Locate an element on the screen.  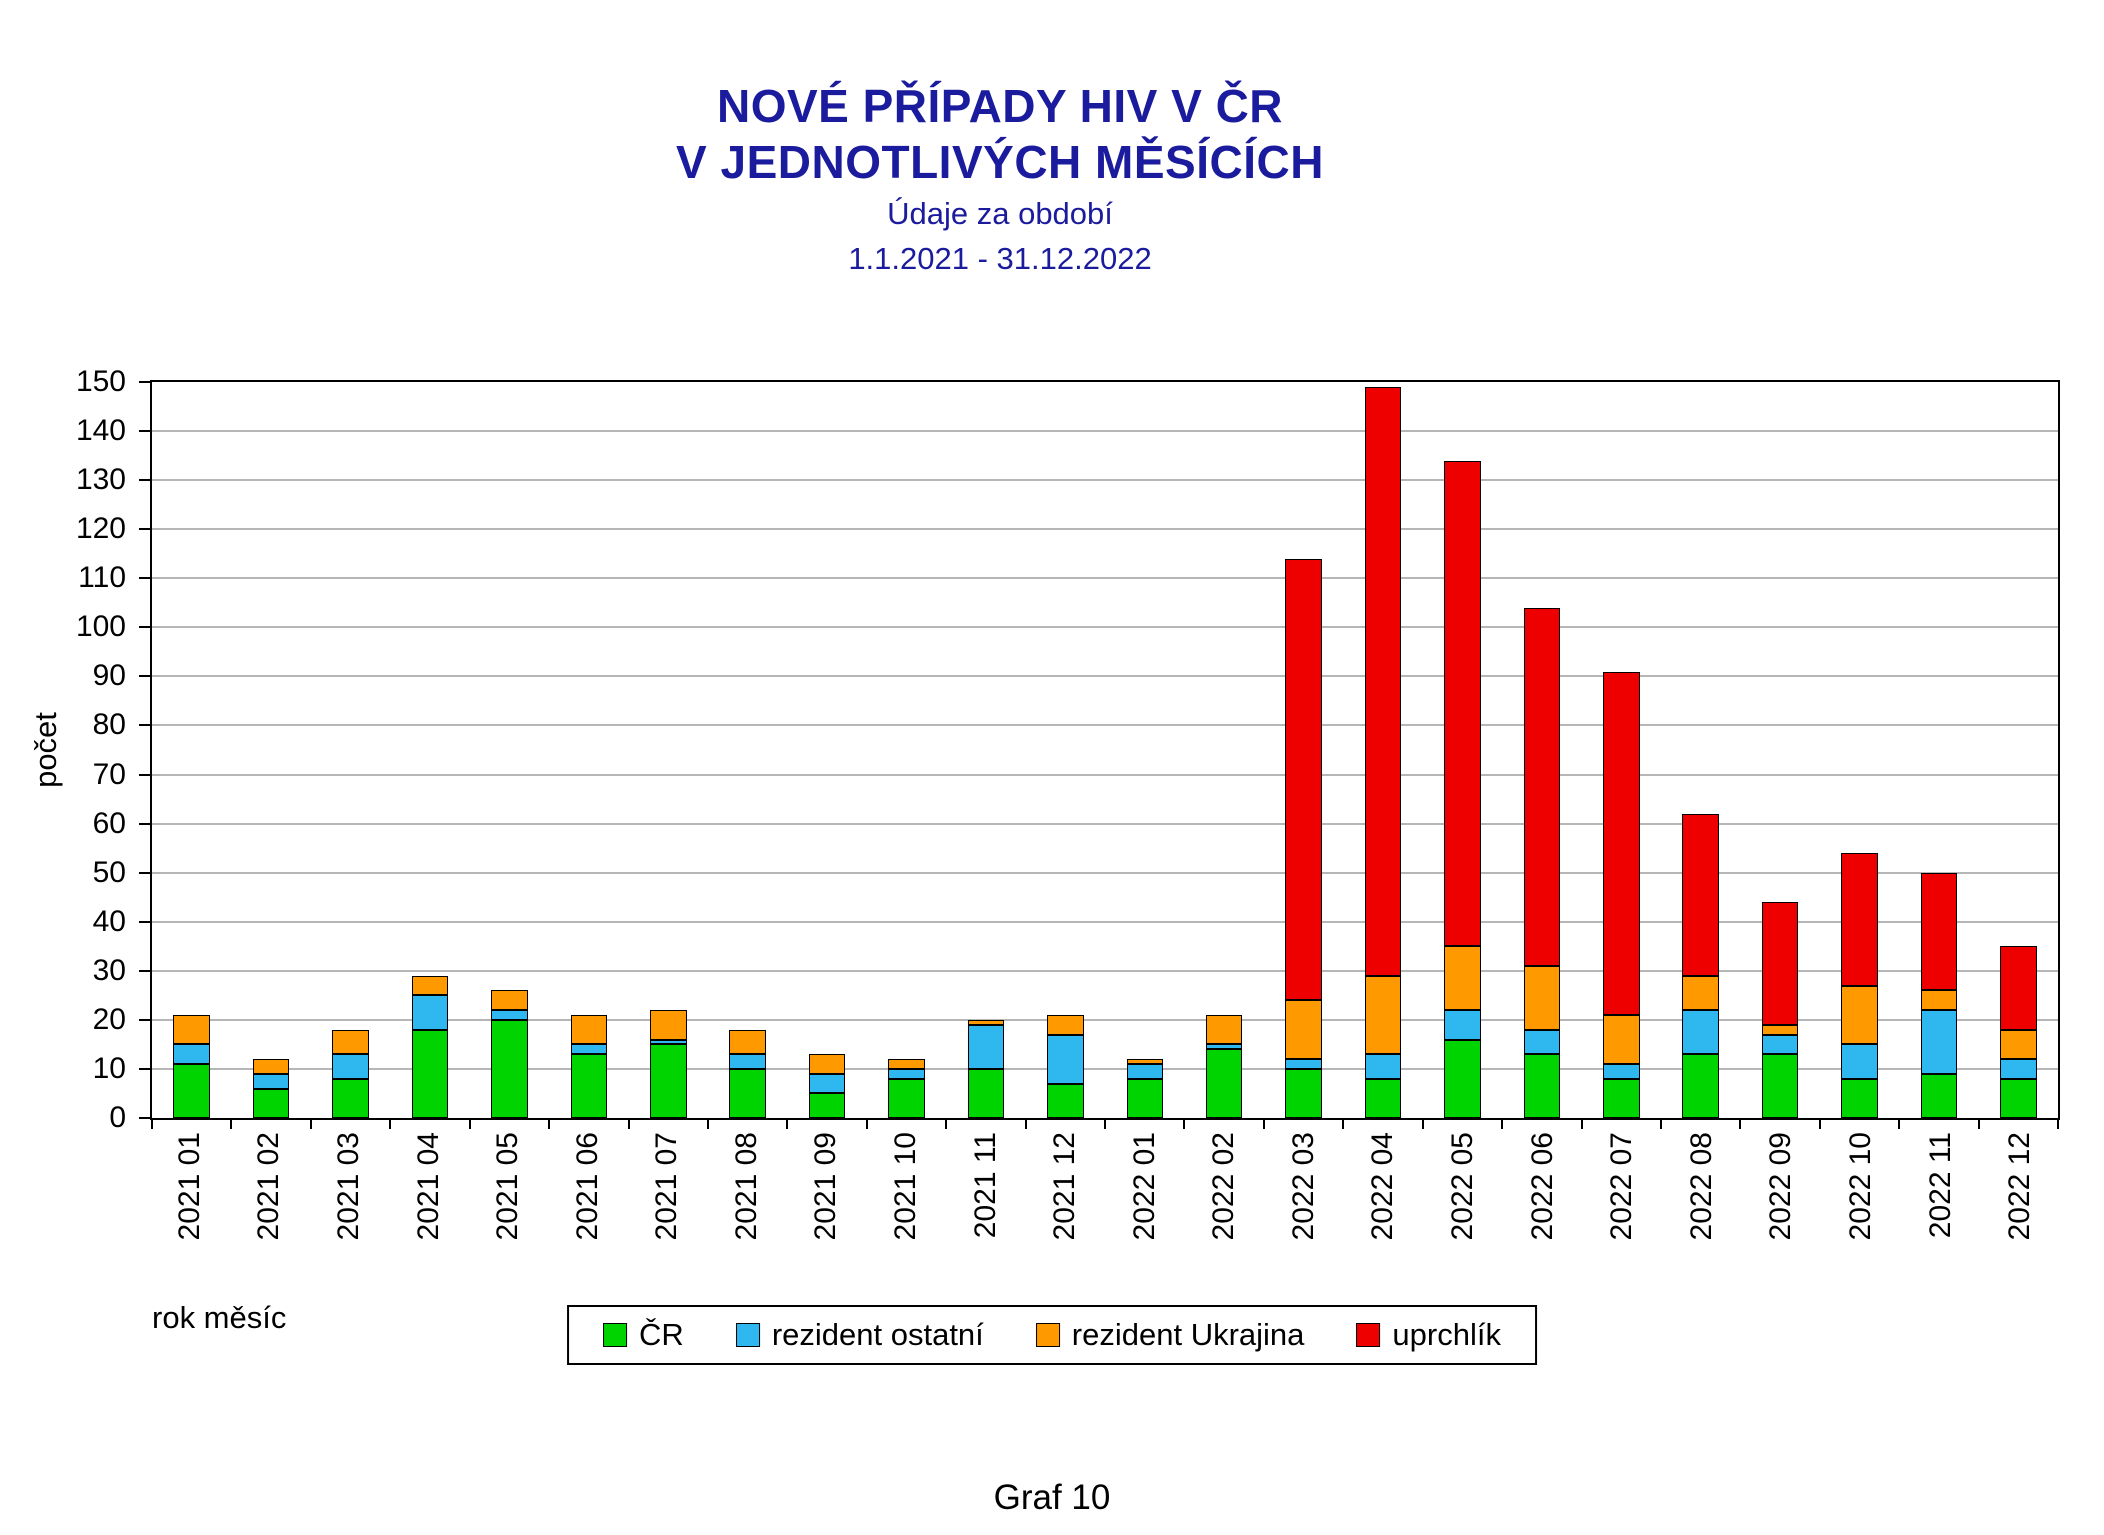
x-label-slot: 2021 06 is located at coordinates (588, 1207).